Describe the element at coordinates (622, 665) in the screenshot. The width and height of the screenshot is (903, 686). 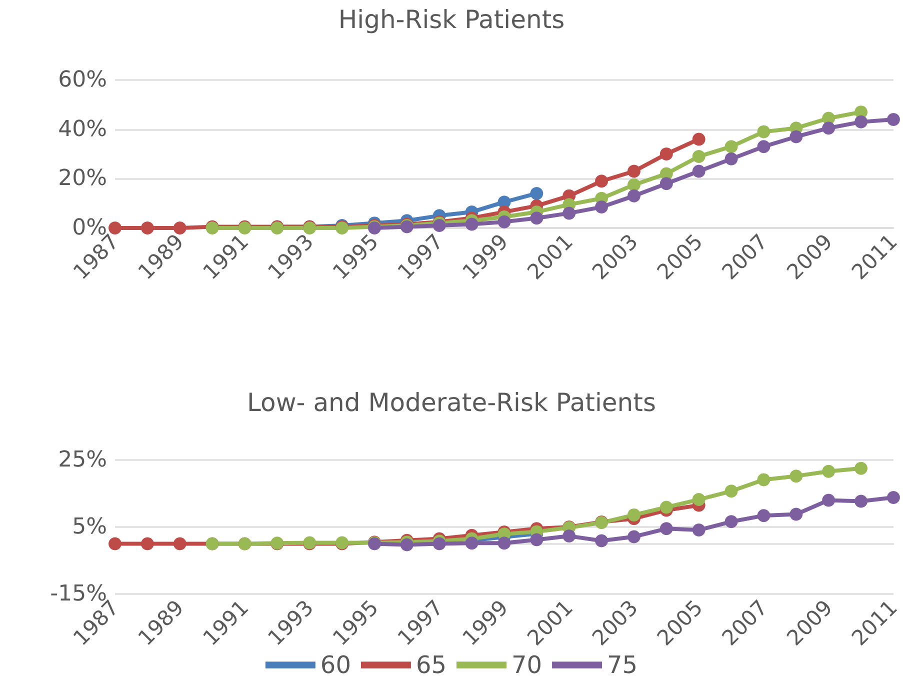
I see `legend-label: 75` at that location.